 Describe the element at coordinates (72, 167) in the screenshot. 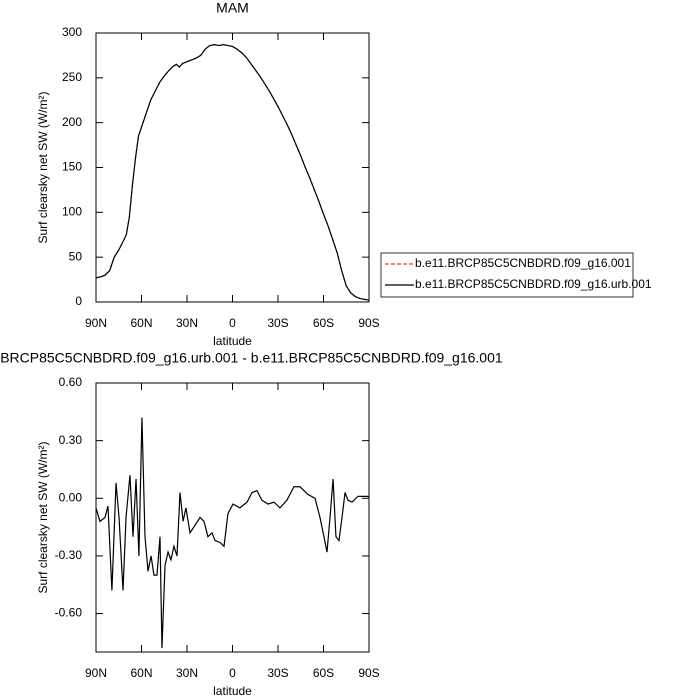

I see `y-tick-label: 150` at that location.